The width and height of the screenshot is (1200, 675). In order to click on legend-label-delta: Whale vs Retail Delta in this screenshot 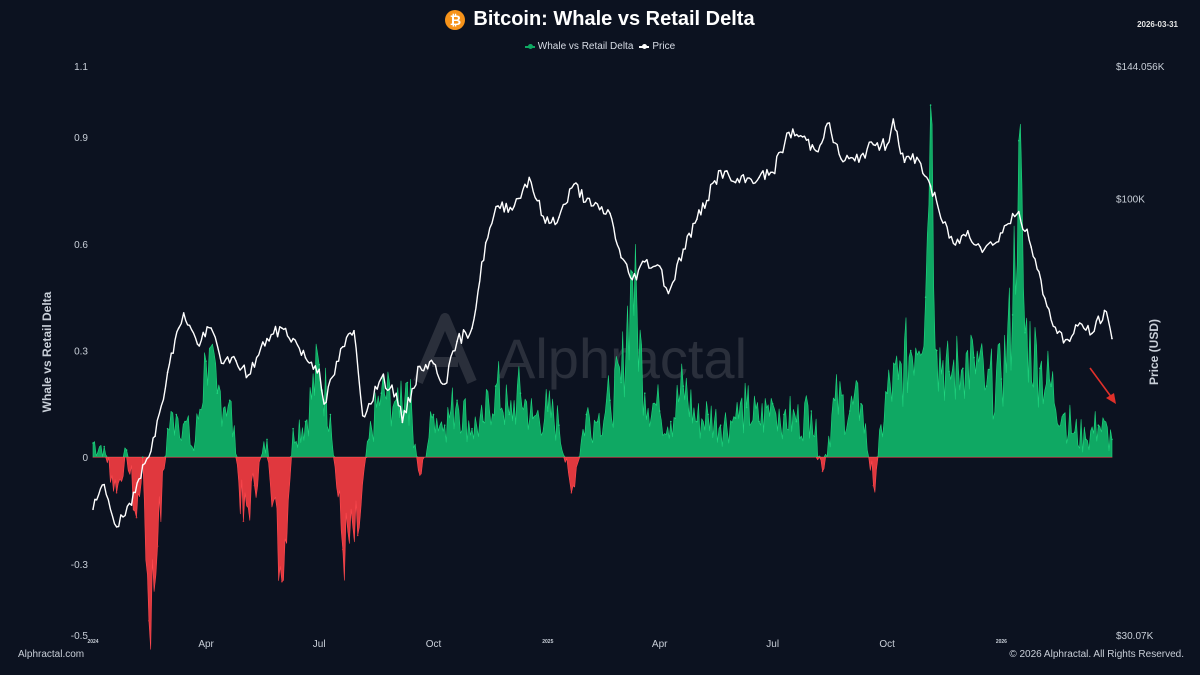, I will do `click(585, 46)`.